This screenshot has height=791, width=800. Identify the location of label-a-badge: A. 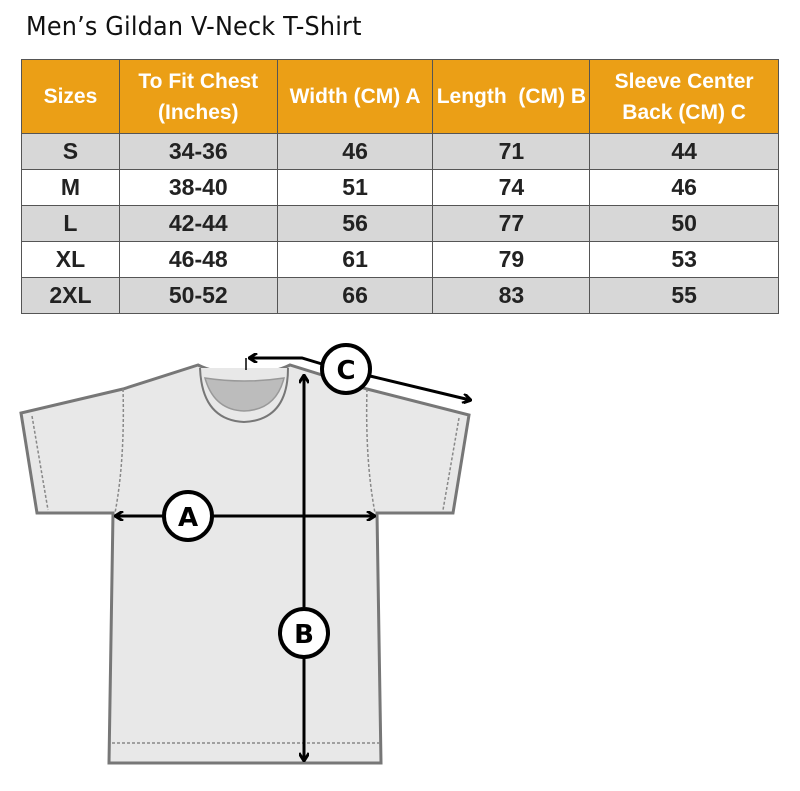
(188, 516).